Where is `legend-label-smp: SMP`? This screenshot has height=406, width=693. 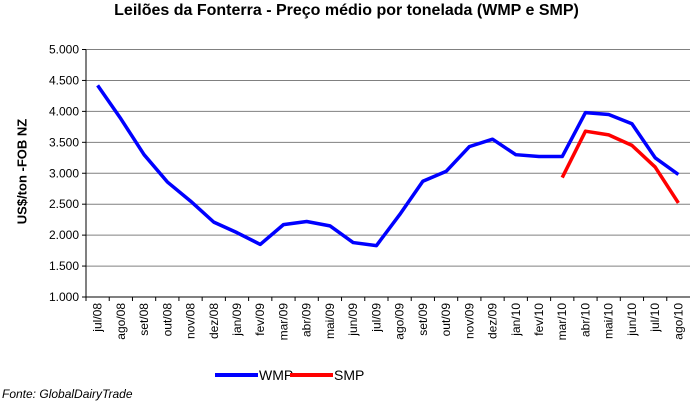 legend-label-smp: SMP is located at coordinates (349, 375).